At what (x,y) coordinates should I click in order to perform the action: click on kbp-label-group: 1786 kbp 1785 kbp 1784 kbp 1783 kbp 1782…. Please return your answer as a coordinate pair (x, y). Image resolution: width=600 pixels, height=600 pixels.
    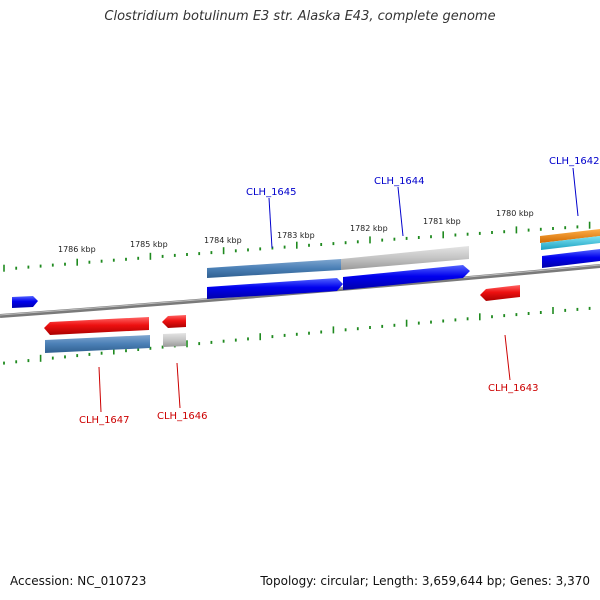
    Looking at the image, I should click on (296, 231).